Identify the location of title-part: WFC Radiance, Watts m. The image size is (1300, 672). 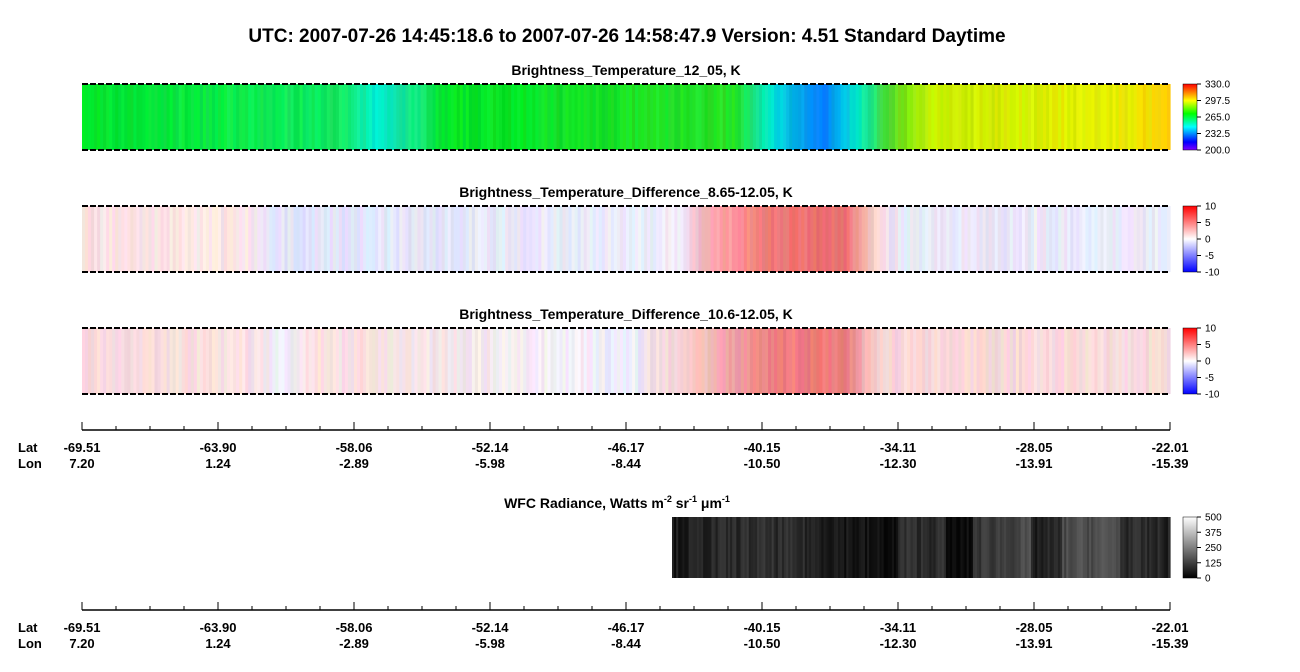
(584, 503).